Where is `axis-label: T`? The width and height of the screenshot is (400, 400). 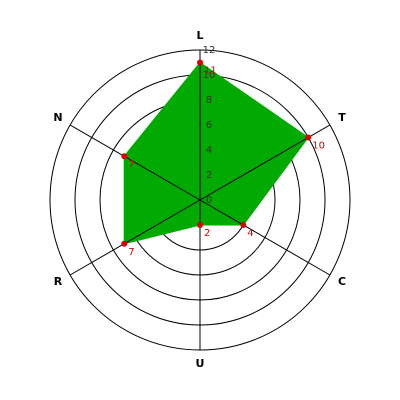 axis-label: T is located at coordinates (342, 117).